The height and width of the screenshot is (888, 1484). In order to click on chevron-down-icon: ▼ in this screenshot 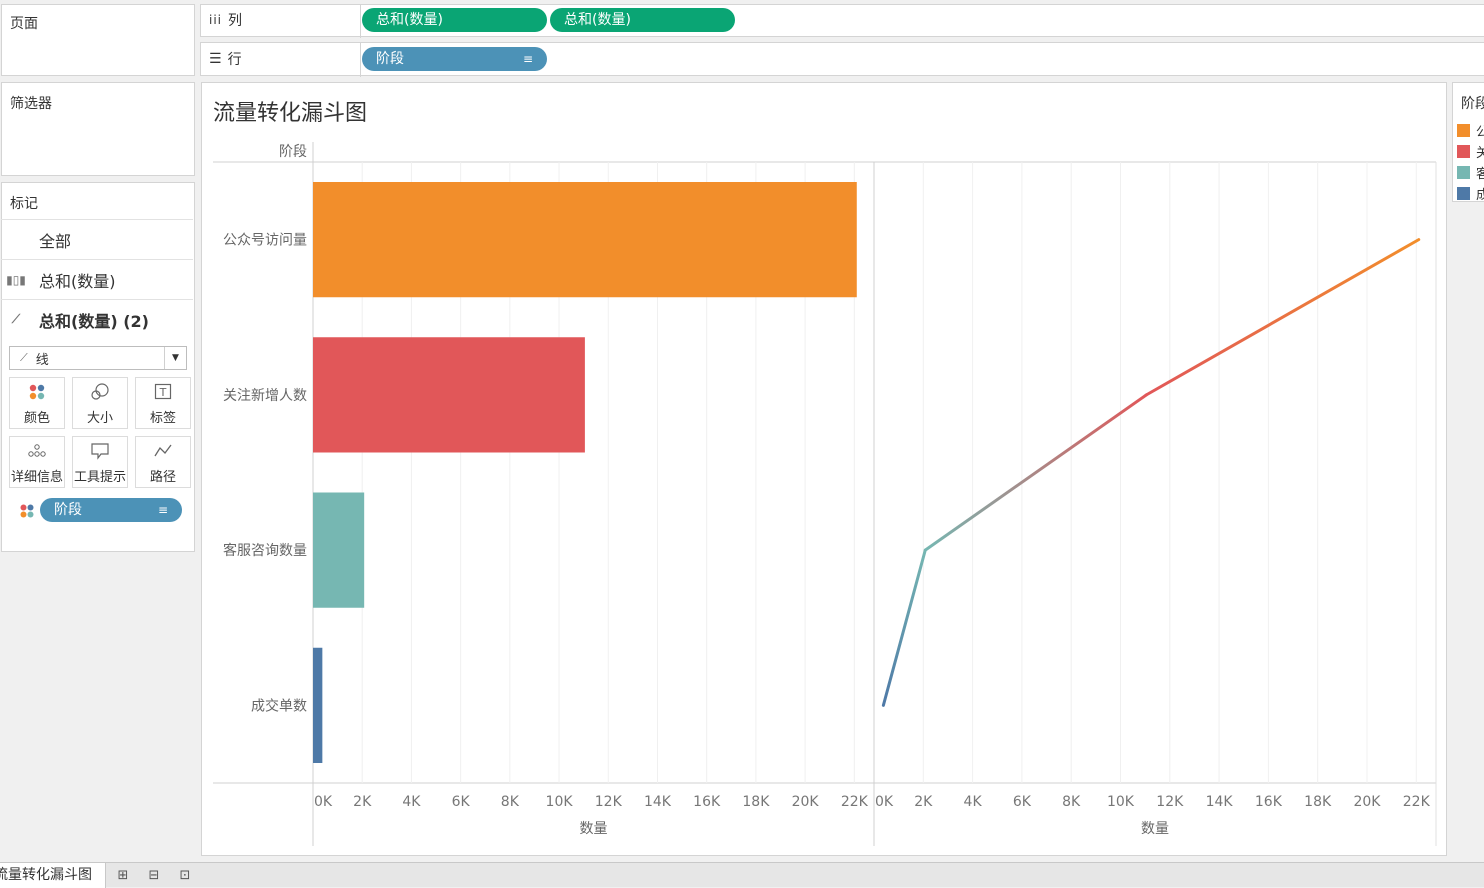, I will do `click(175, 358)`.